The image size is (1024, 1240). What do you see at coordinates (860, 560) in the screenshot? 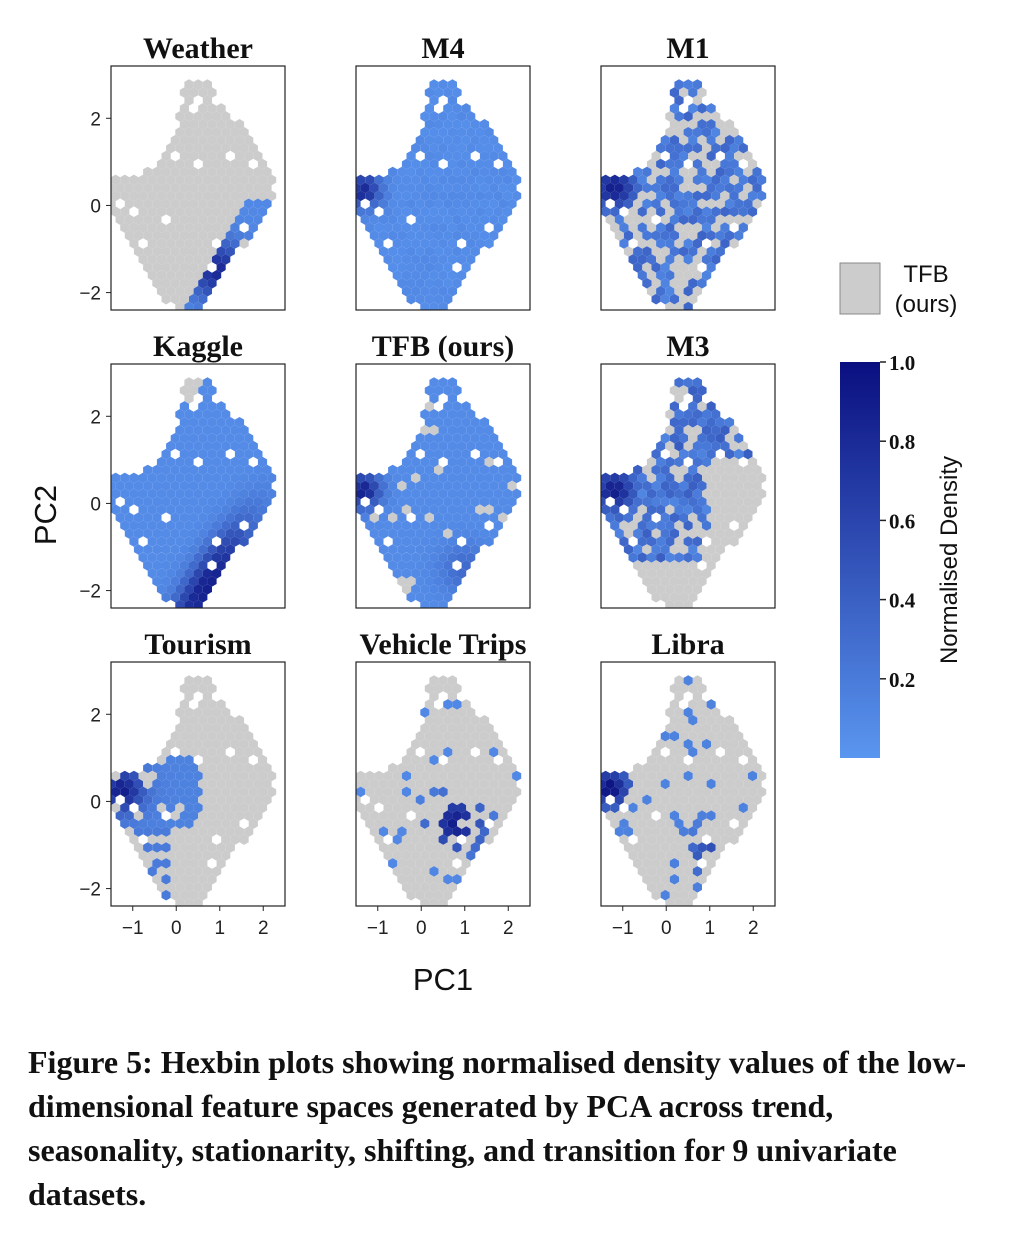
I see `colorbar-gradient` at bounding box center [860, 560].